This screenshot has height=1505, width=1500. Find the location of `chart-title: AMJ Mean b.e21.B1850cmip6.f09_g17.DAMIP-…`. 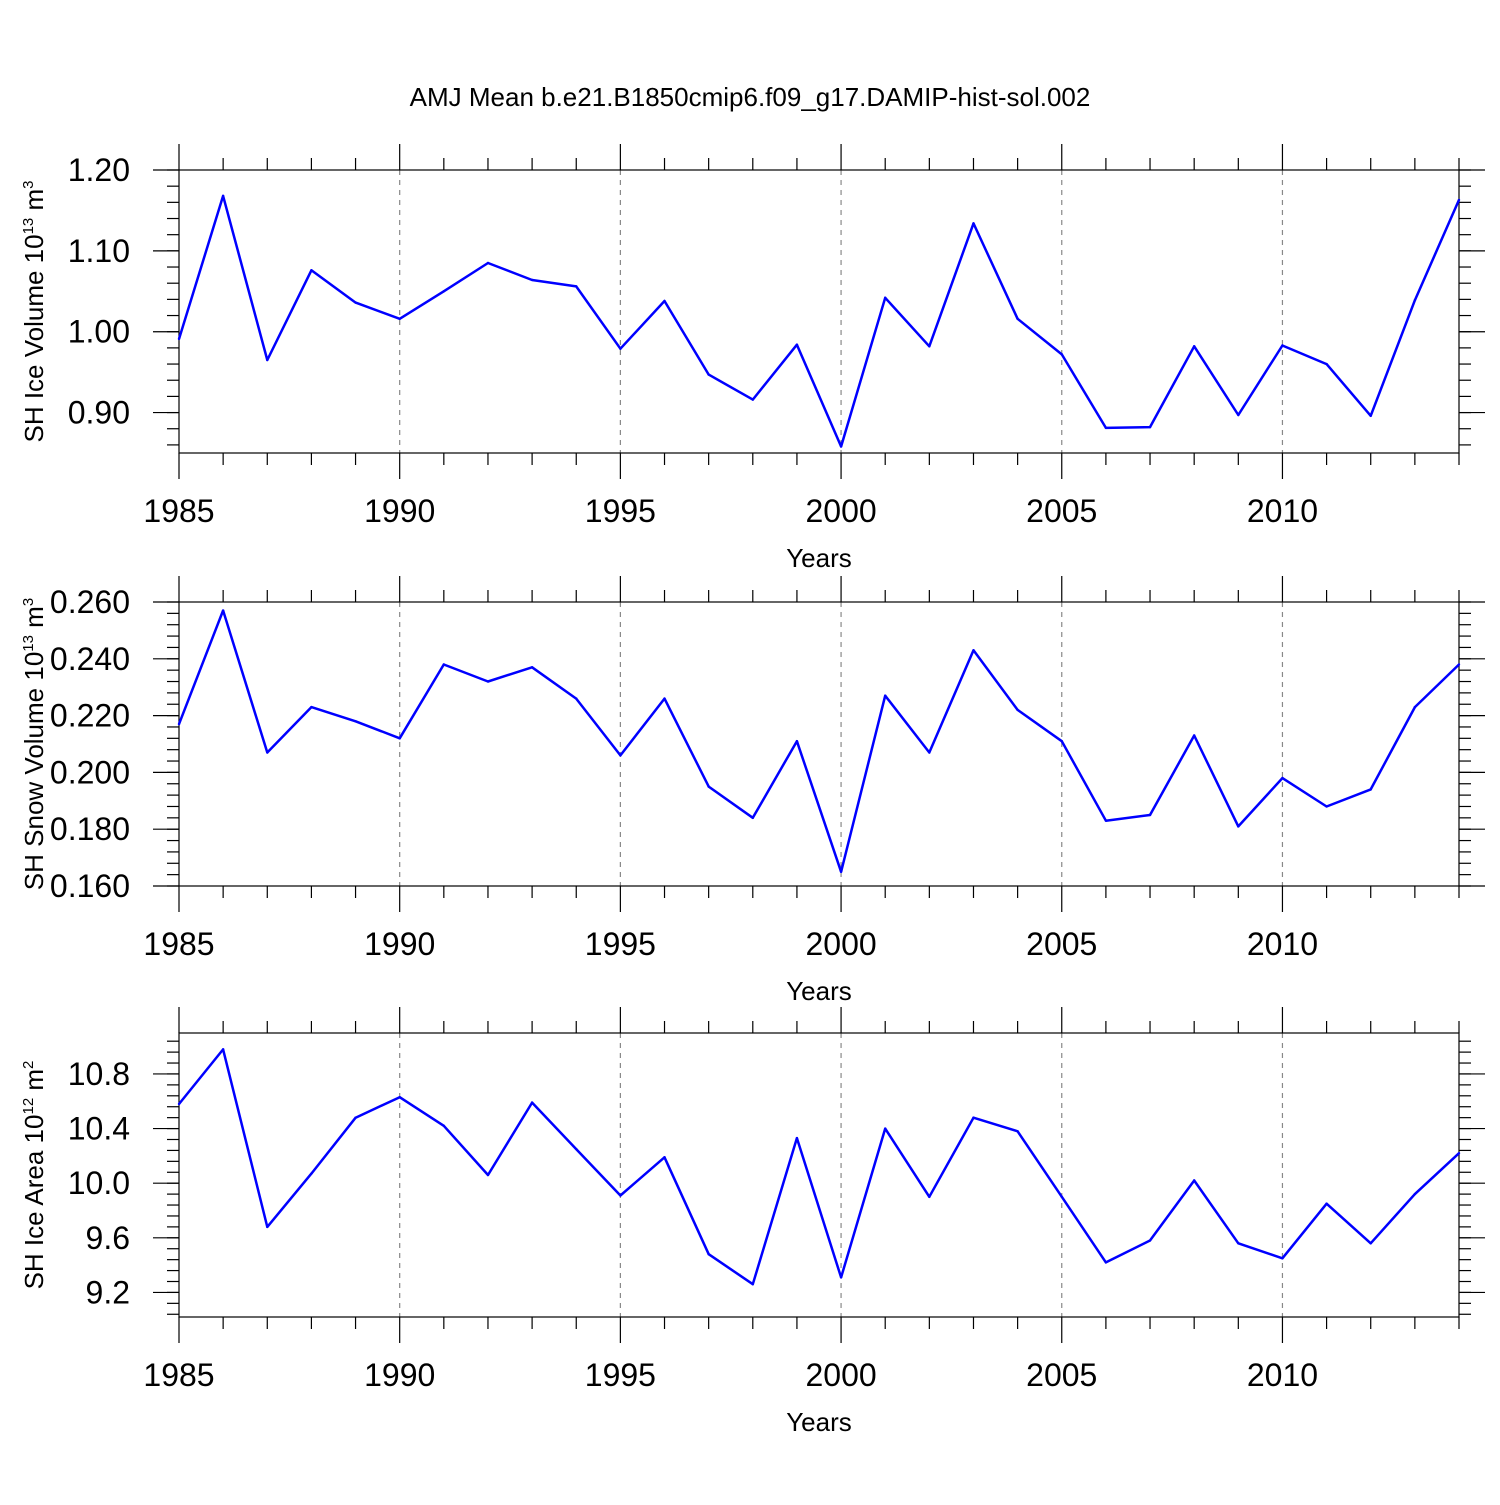

chart-title: AMJ Mean b.e21.B1850cmip6.f09_g17.DAMIP-… is located at coordinates (750, 97).